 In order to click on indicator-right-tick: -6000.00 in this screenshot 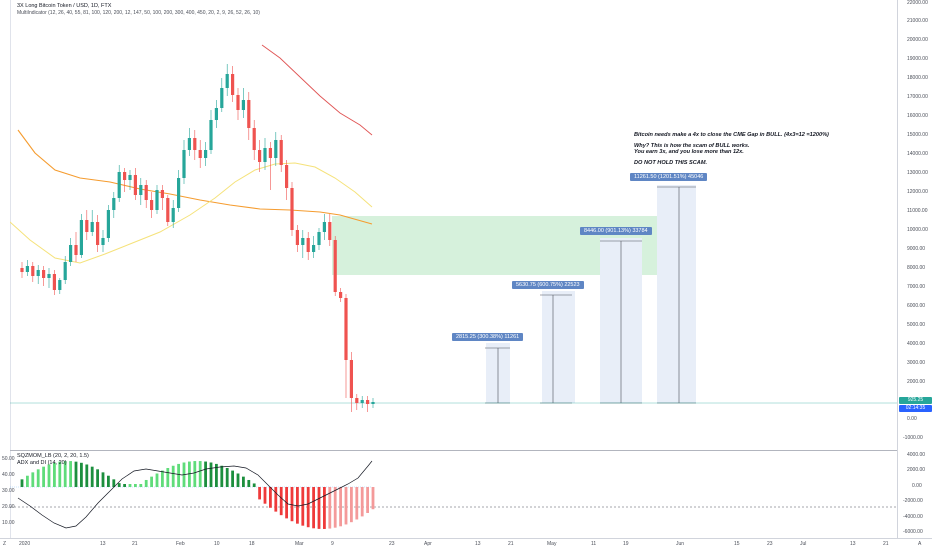, I will do `click(913, 532)`.